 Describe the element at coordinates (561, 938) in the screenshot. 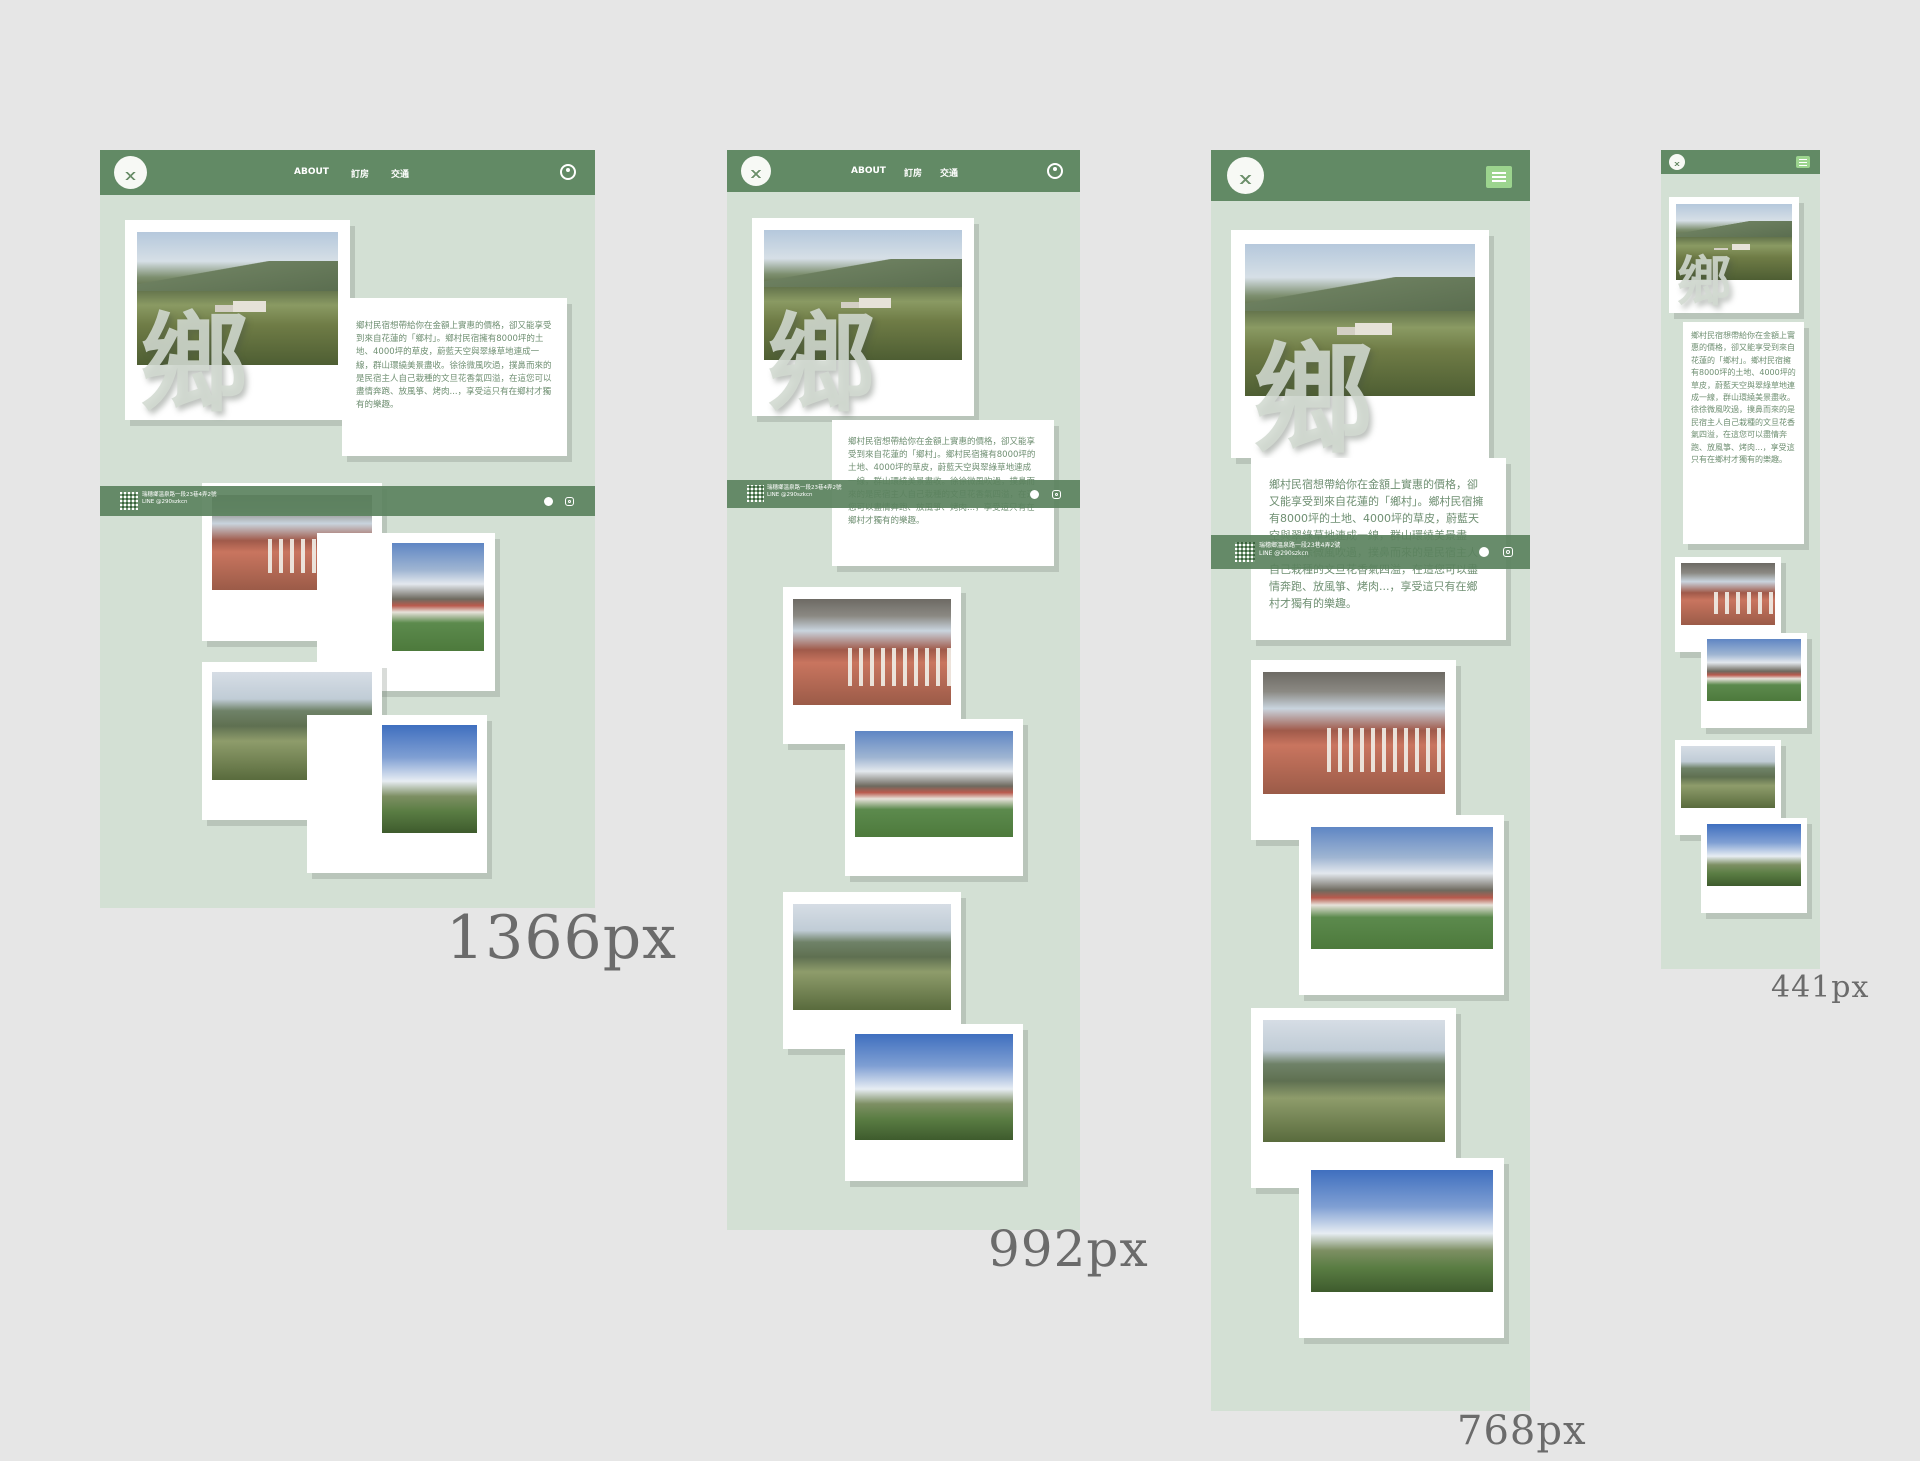

I see `width-label-1366: 1366px` at that location.